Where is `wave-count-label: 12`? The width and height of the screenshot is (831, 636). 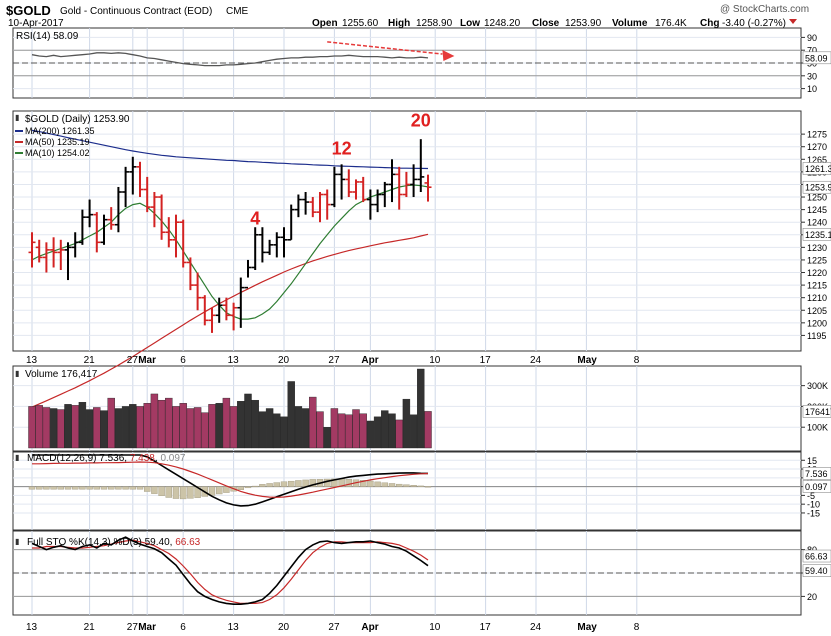 wave-count-label: 12 is located at coordinates (342, 148).